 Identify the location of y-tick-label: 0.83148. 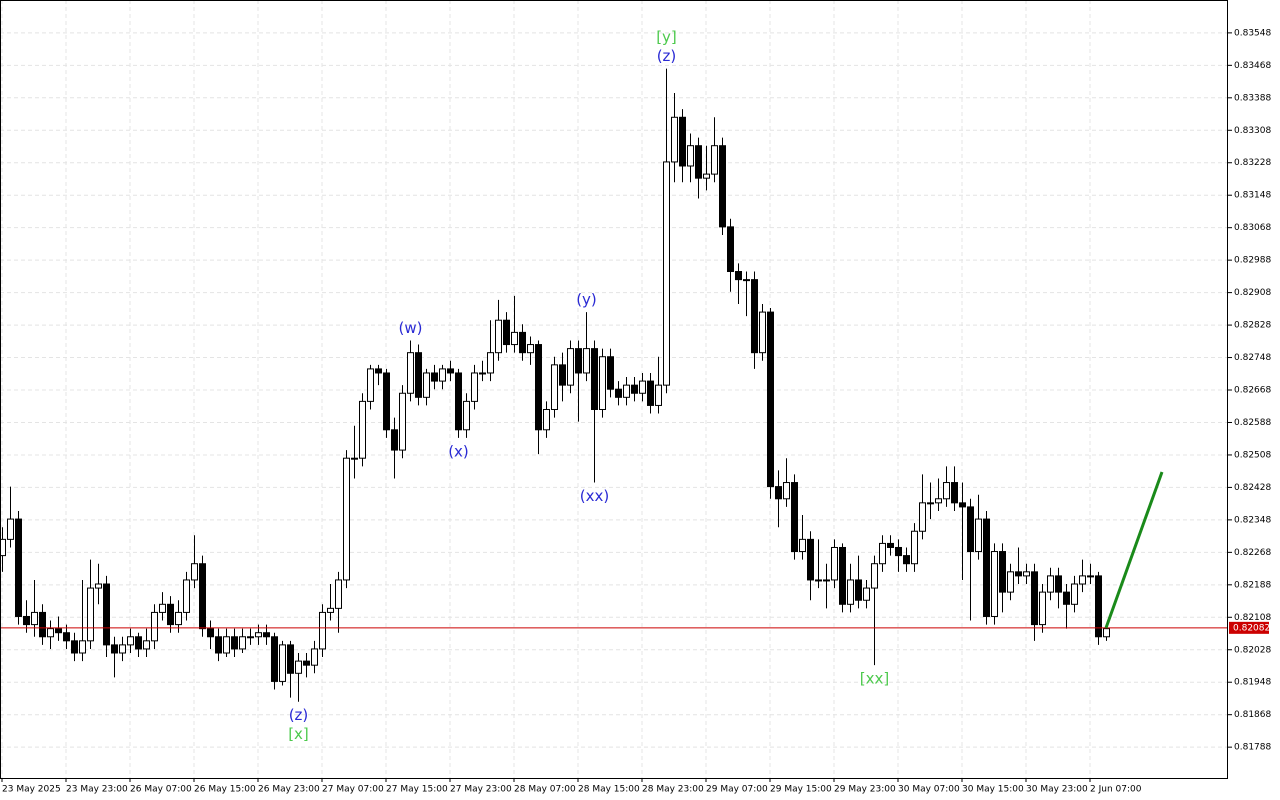
(1252, 196).